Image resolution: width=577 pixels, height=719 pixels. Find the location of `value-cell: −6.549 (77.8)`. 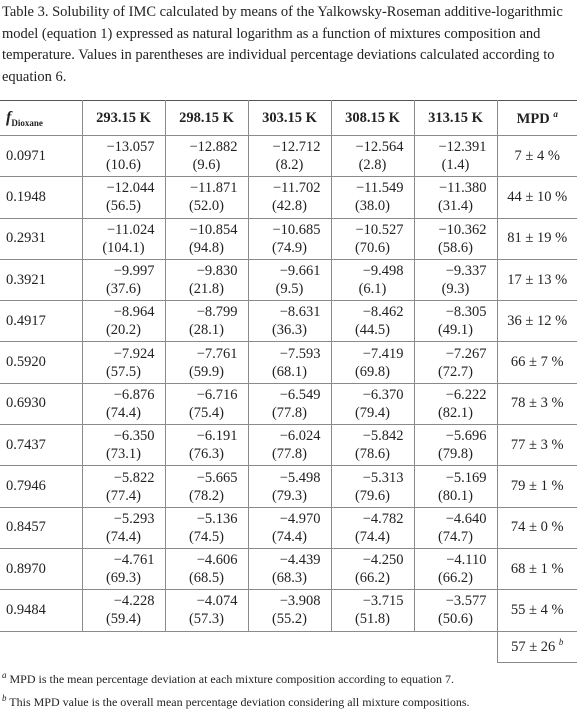

value-cell: −6.549 (77.8) is located at coordinates (289, 404).